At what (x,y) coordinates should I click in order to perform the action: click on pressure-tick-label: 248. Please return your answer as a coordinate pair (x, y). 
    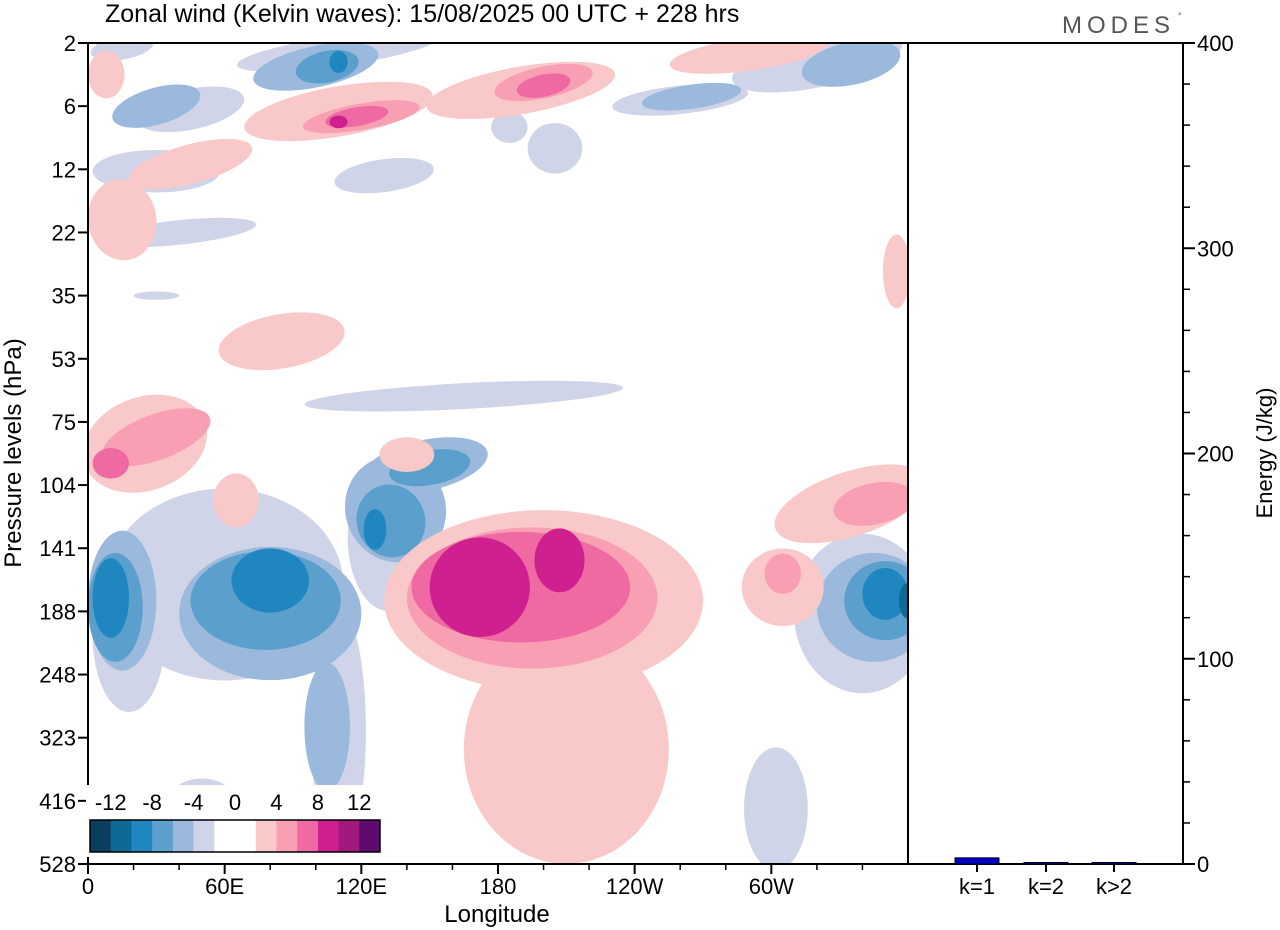
    Looking at the image, I should click on (57, 675).